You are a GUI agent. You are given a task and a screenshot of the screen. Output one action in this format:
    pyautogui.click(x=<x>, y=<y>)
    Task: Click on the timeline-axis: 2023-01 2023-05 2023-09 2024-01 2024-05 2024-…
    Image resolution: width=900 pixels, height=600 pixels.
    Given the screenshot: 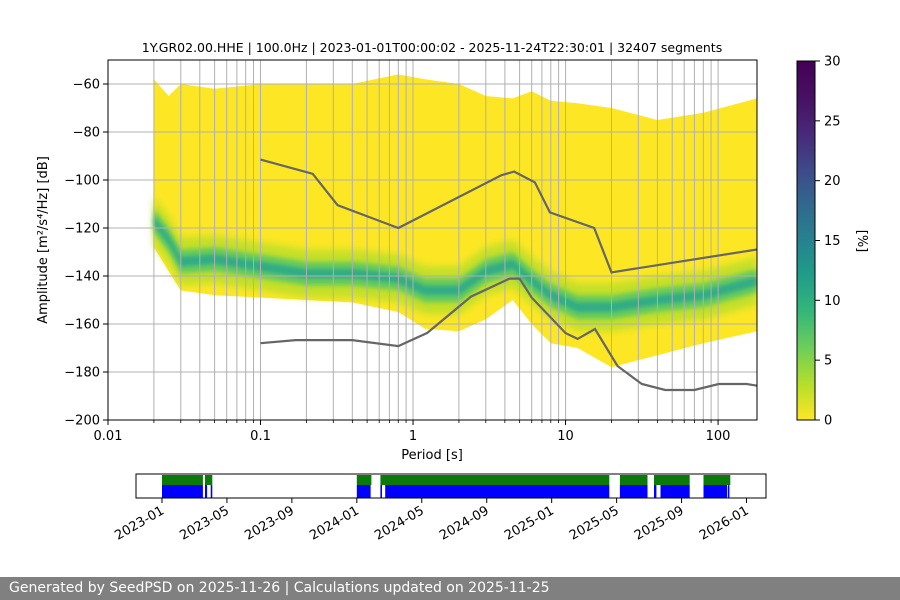 What is the action you would take?
    pyautogui.click(x=432, y=521)
    